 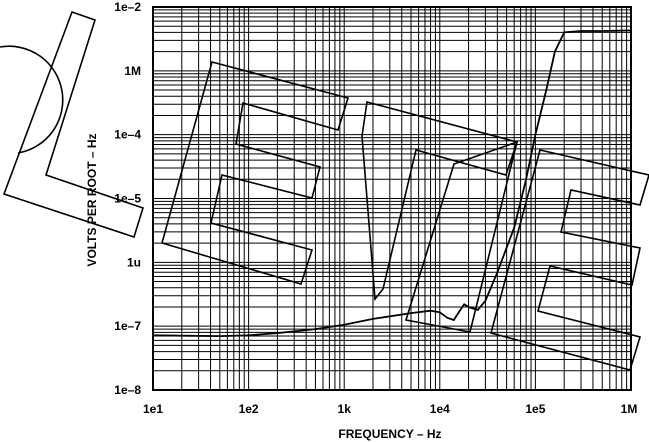 What do you see at coordinates (127, 326) in the screenshot?
I see `y-tick-label: 1e–7` at bounding box center [127, 326].